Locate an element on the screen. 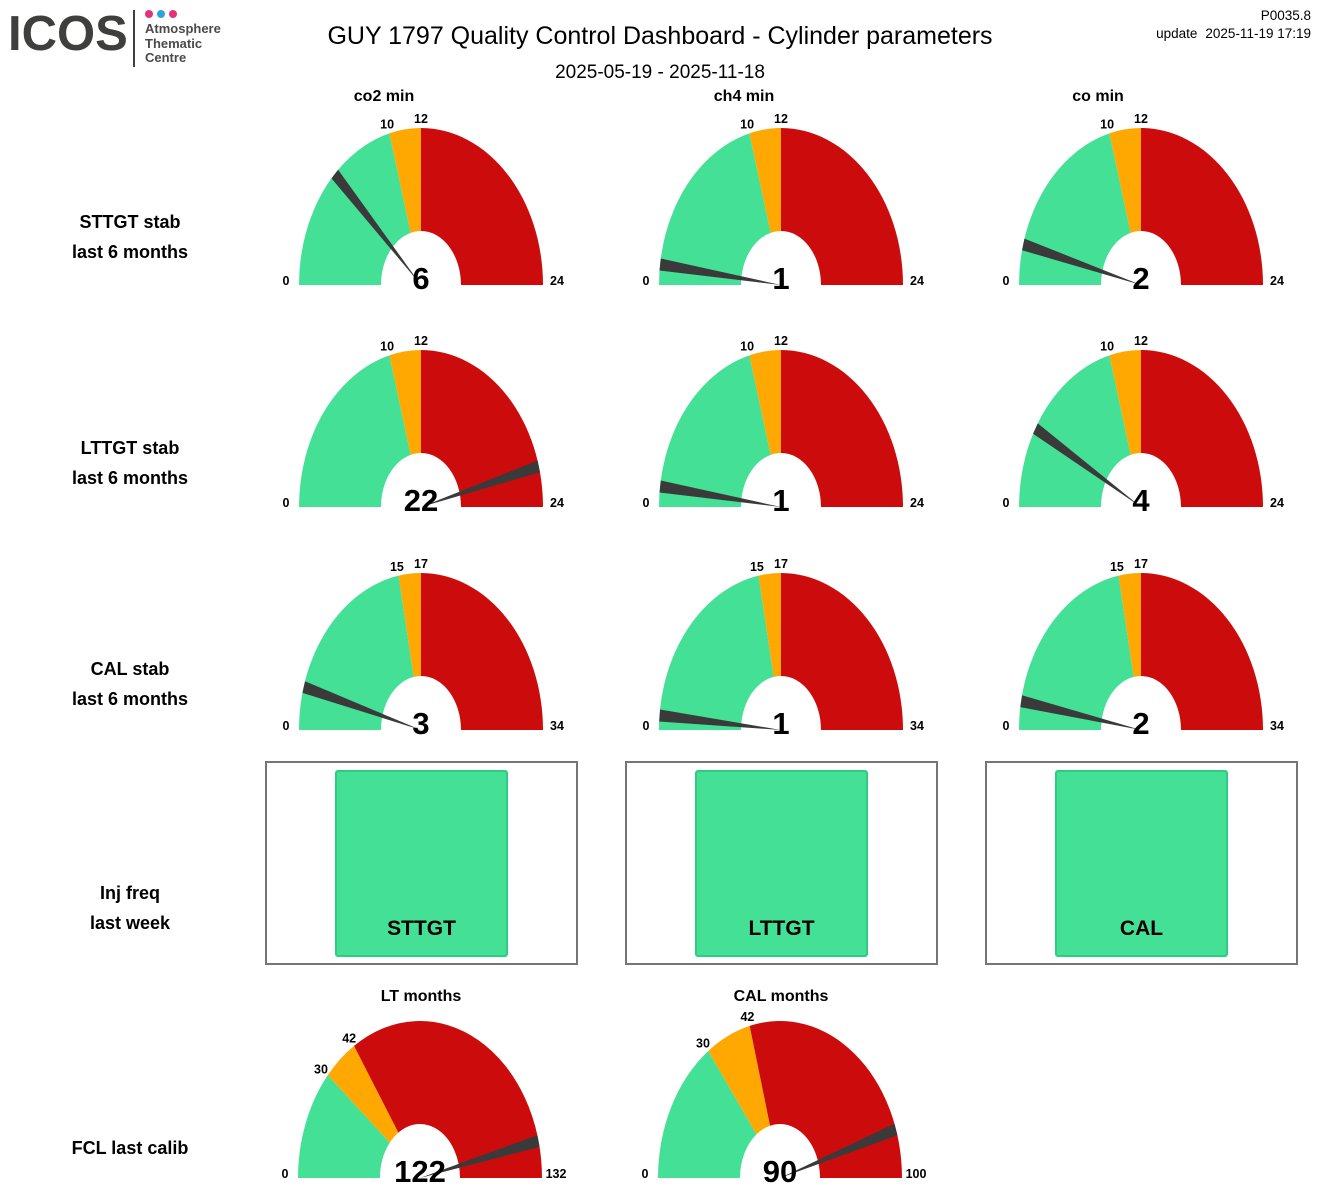  gauge-tick-max: 100 is located at coordinates (916, 1174).